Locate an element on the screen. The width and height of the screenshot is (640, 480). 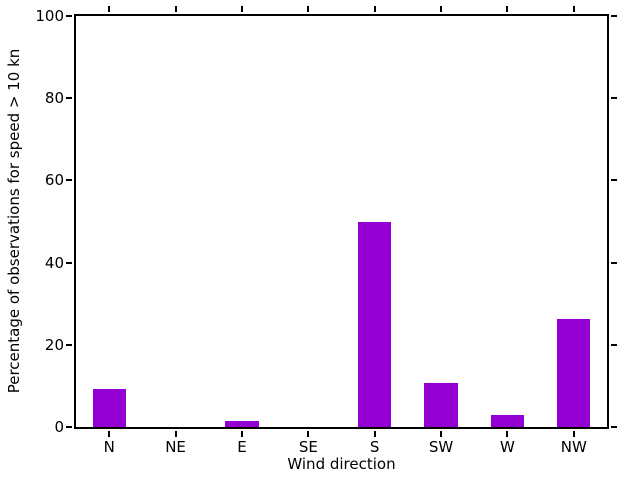
x-tick-bottom-w is located at coordinates (507, 434).